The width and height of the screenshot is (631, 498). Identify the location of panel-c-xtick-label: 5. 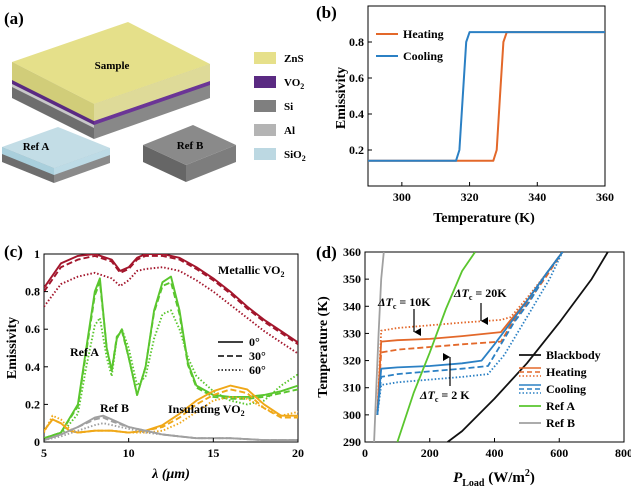
(44, 453).